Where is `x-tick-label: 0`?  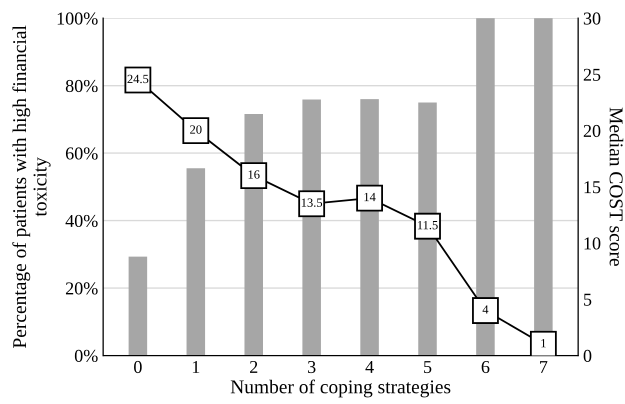 x-tick-label: 0 is located at coordinates (138, 367).